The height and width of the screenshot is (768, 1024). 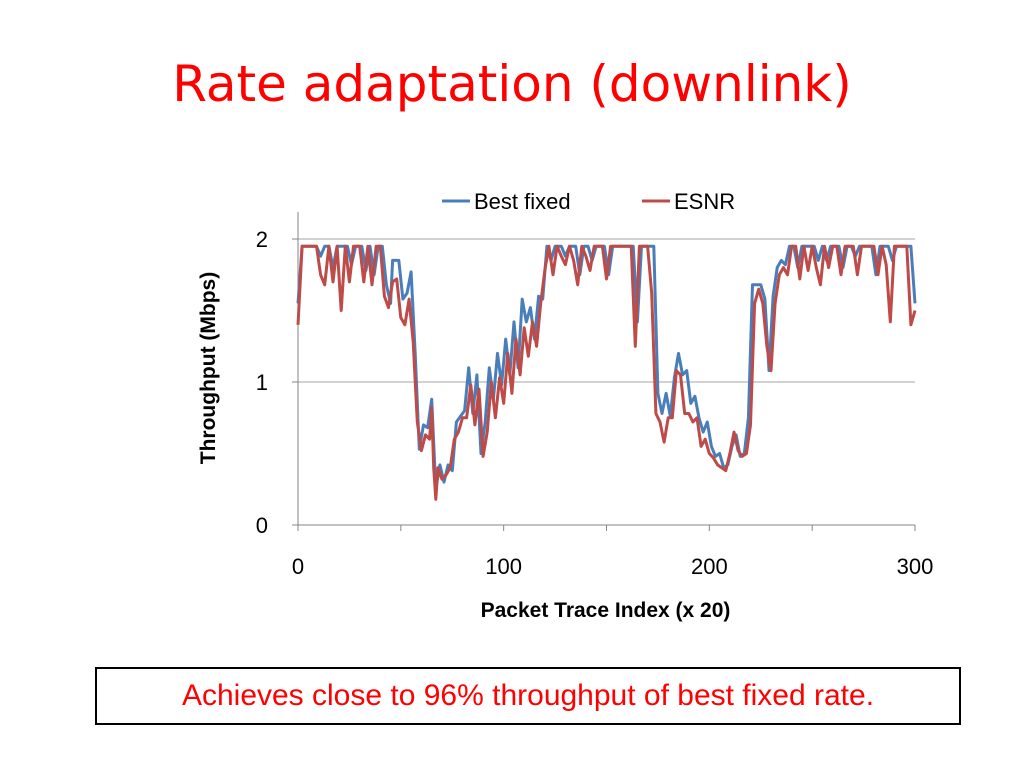 What do you see at coordinates (298, 566) in the screenshot?
I see `x-tick-label: 0` at bounding box center [298, 566].